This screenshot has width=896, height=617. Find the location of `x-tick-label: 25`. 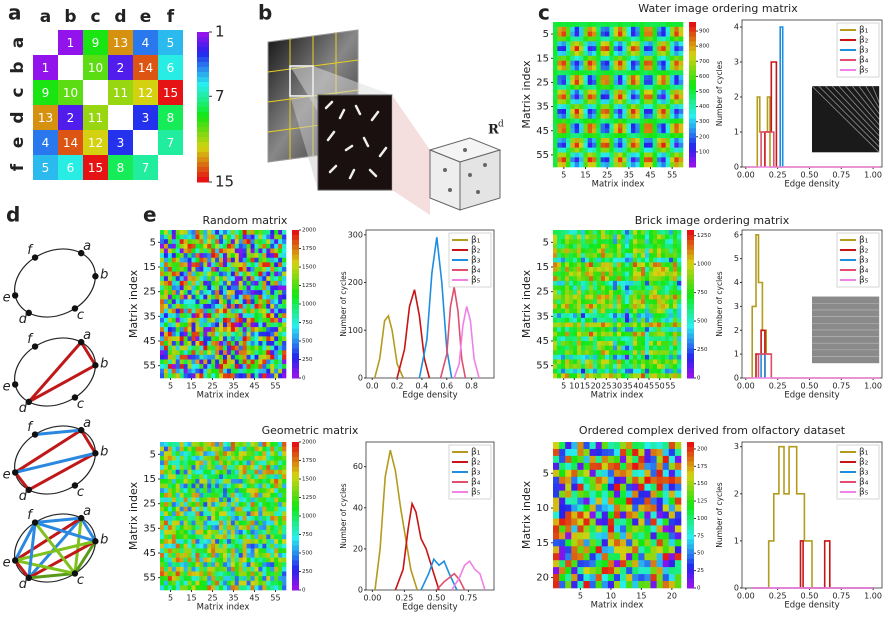

x-tick-label: 25 is located at coordinates (212, 598).